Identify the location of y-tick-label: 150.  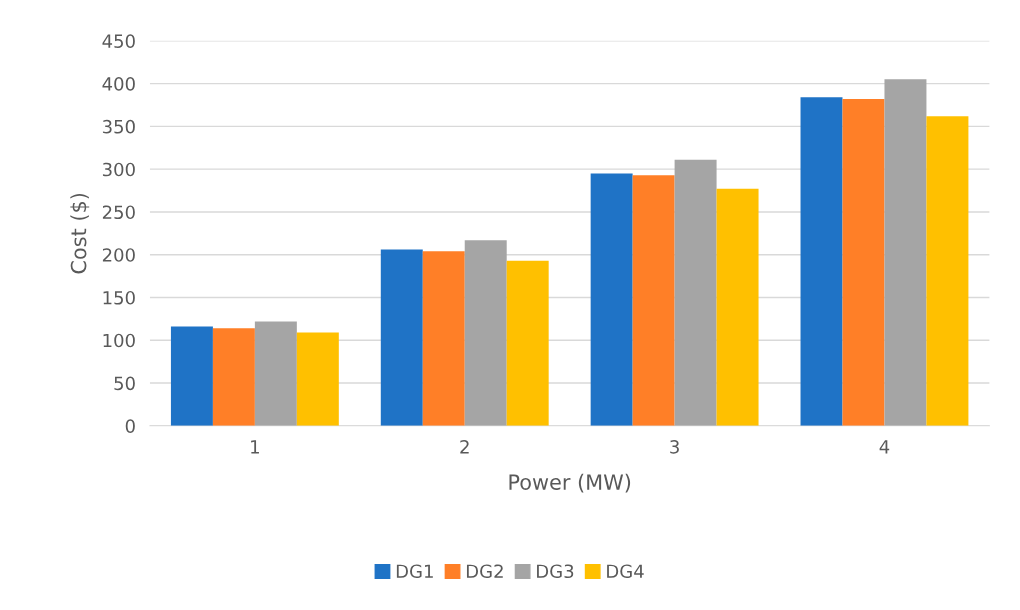
(119, 297).